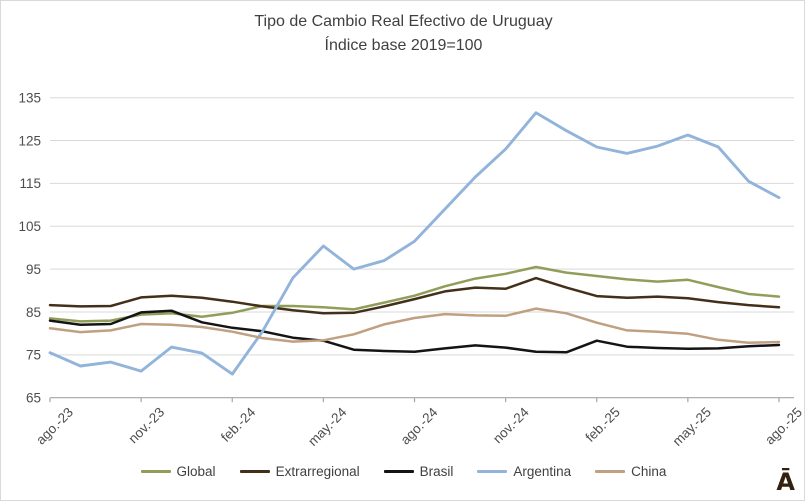 The image size is (805, 501). I want to click on chart-title-line2: Índice base 2019=100, so click(403, 45).